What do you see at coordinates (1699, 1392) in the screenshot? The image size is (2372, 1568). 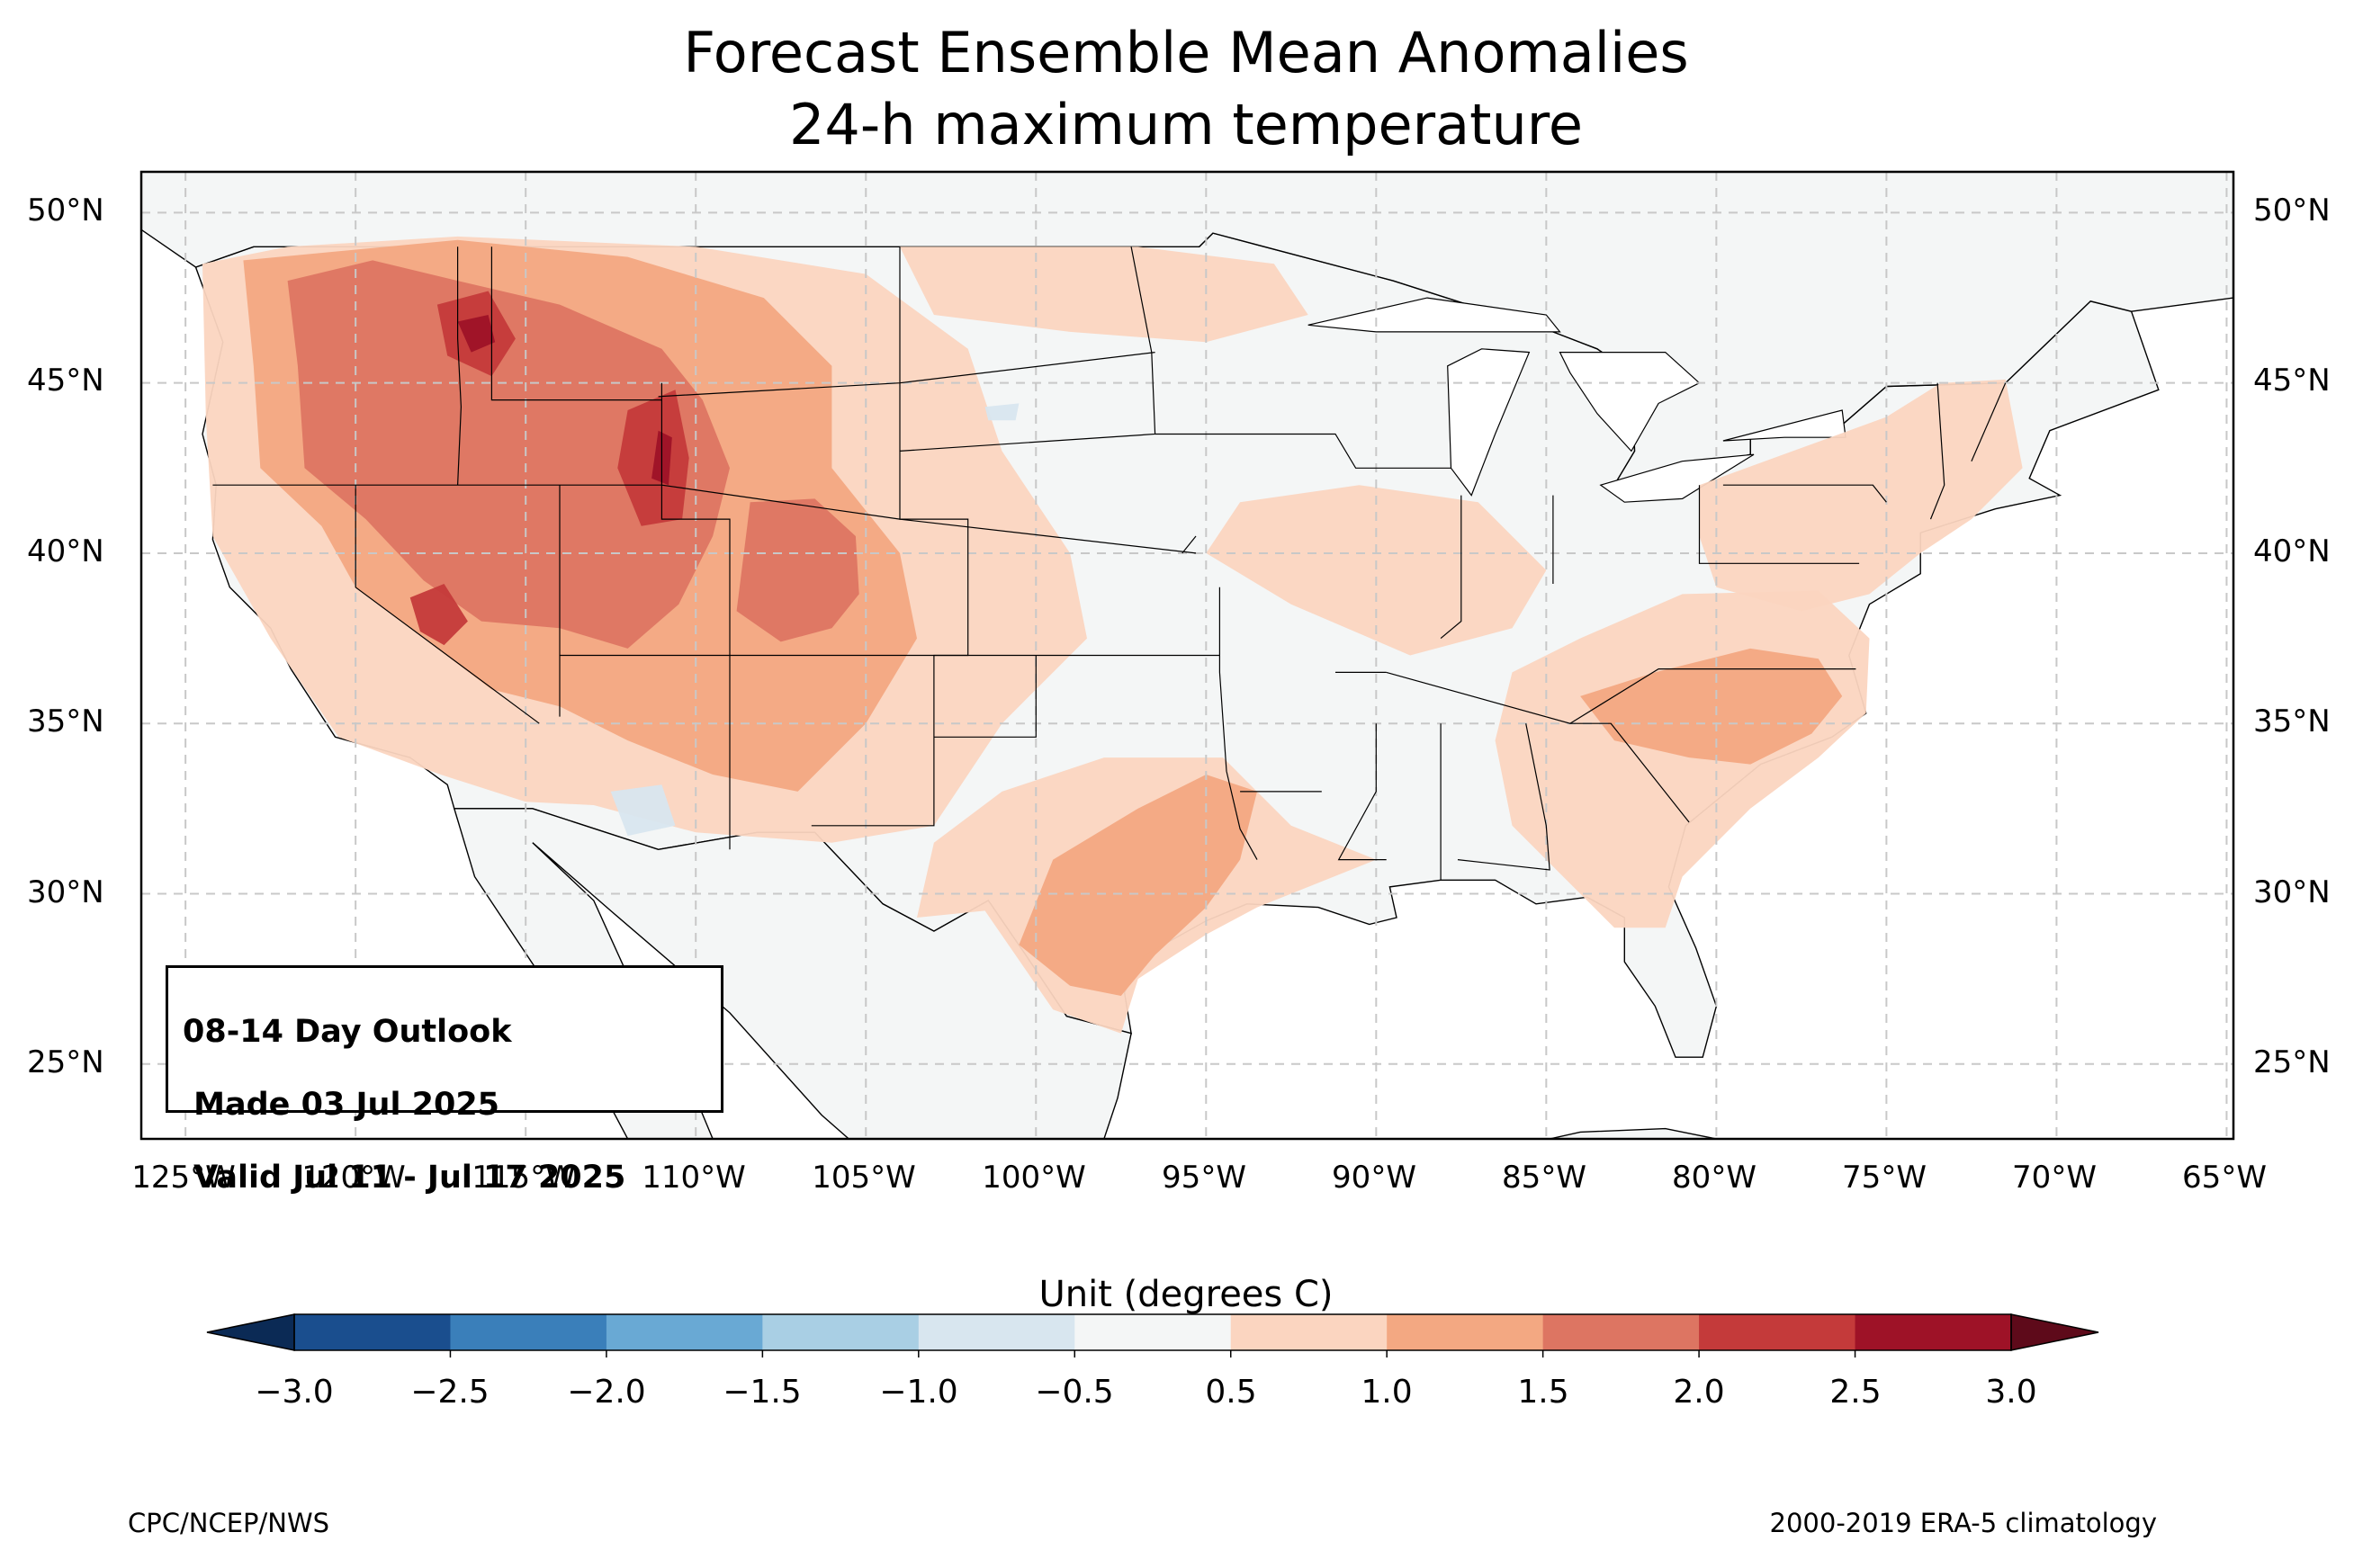 I see `colorbar-tick: 2.0` at bounding box center [1699, 1392].